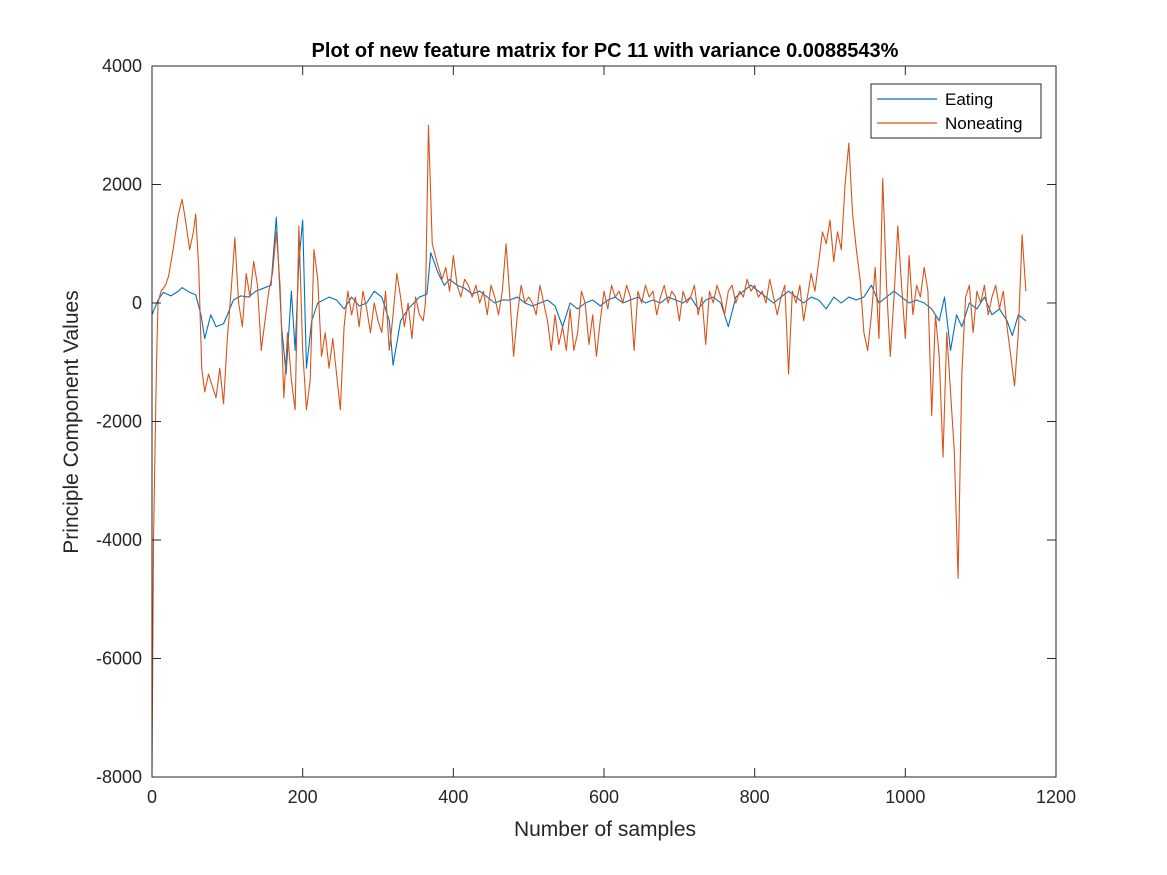 Image resolution: width=1167 pixels, height=875 pixels. I want to click on x-tick-label: 200, so click(303, 797).